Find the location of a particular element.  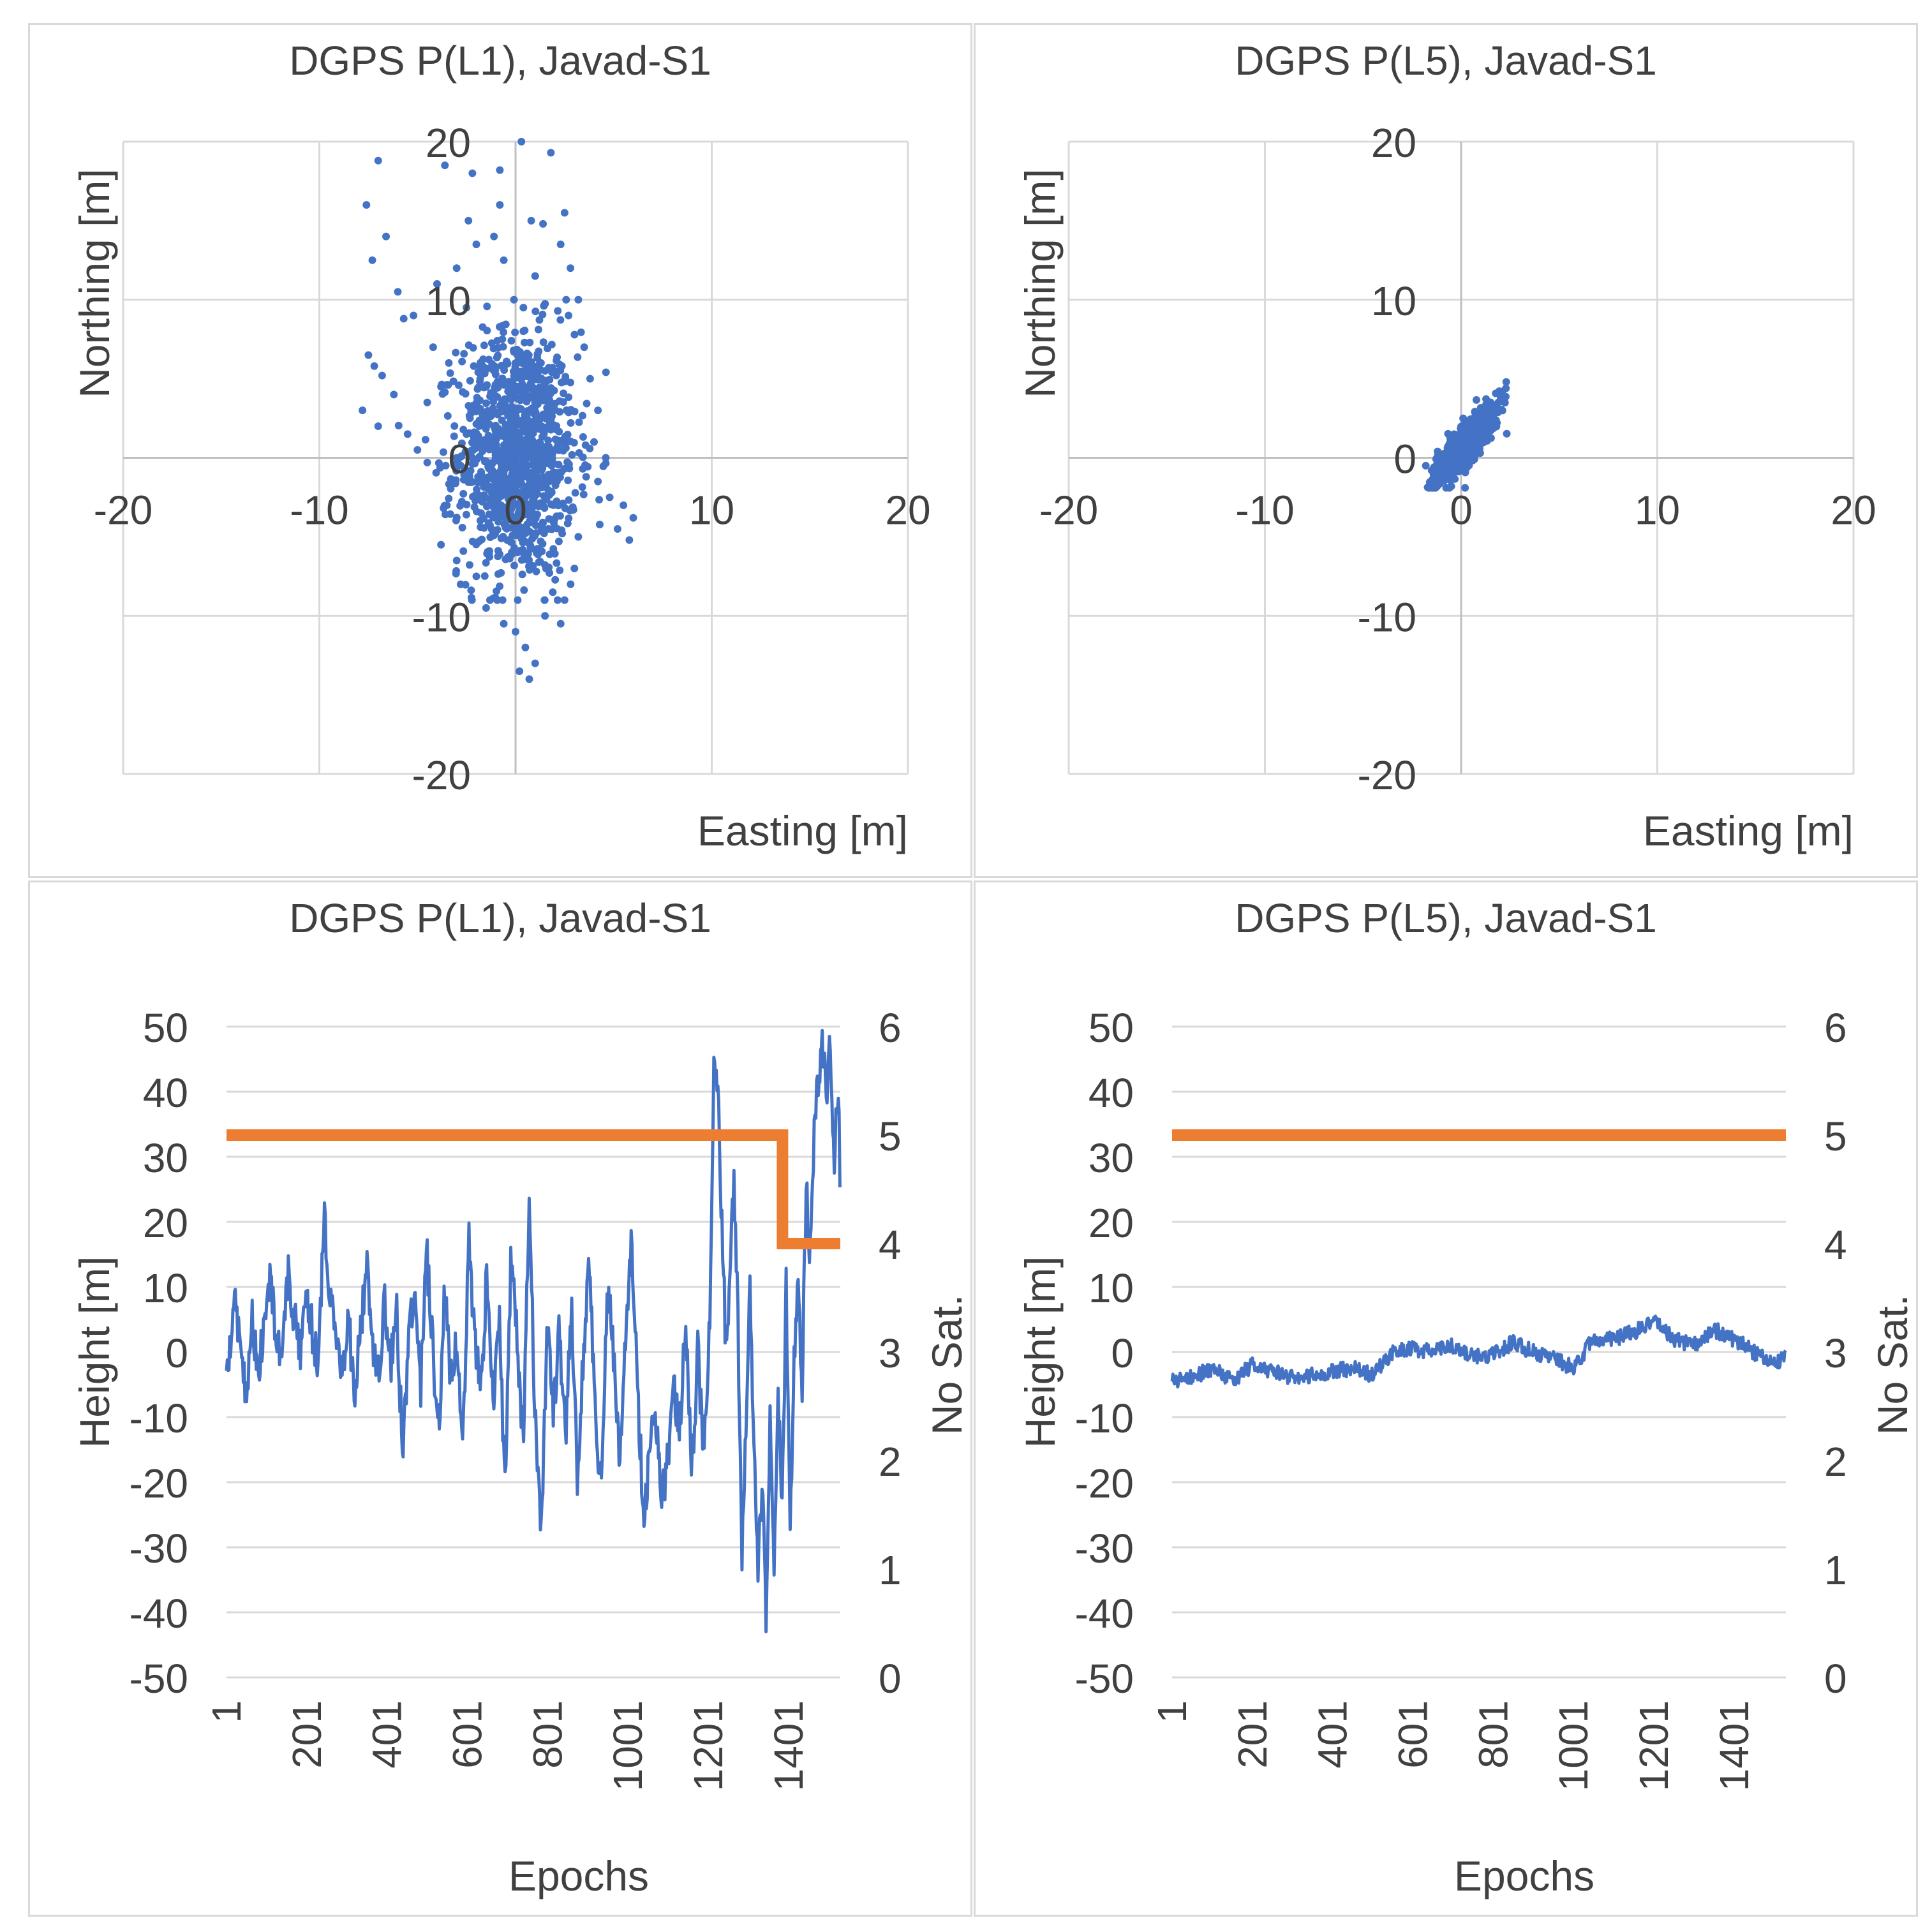

y-tick-label: 20 is located at coordinates (166, 1223).